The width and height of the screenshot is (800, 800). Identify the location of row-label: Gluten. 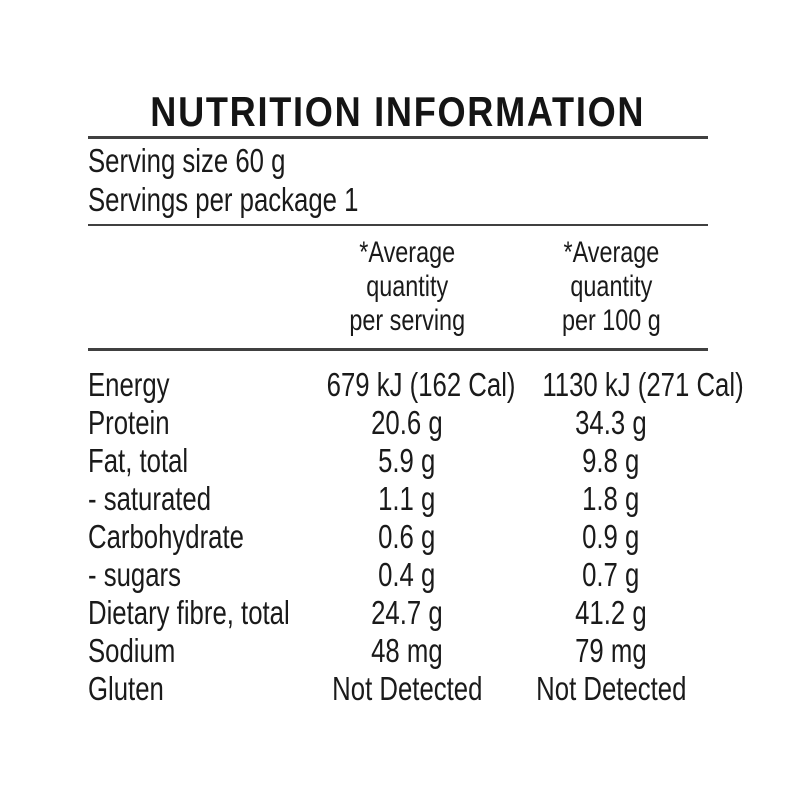
(126, 688).